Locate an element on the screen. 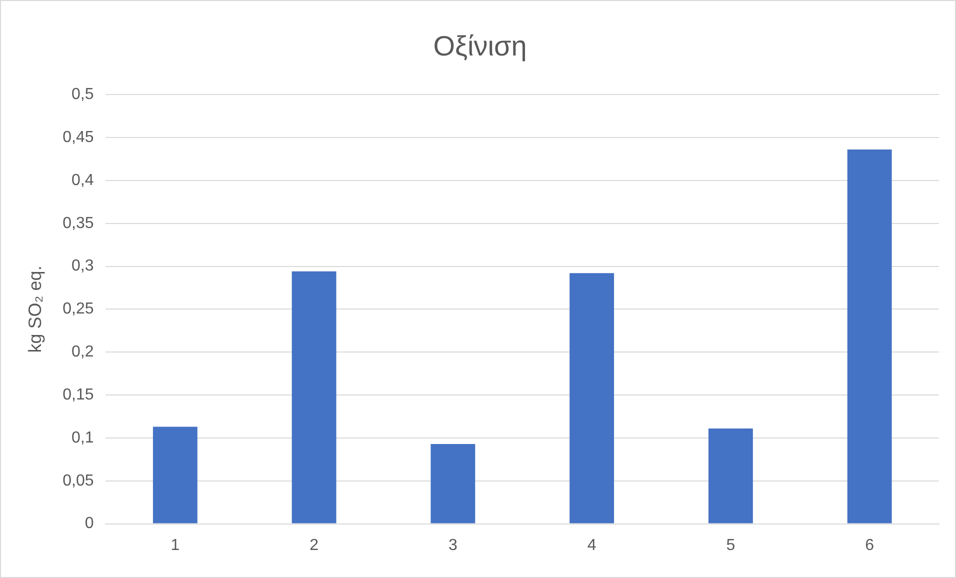  y-tick-label: 0,1 is located at coordinates (82, 437).